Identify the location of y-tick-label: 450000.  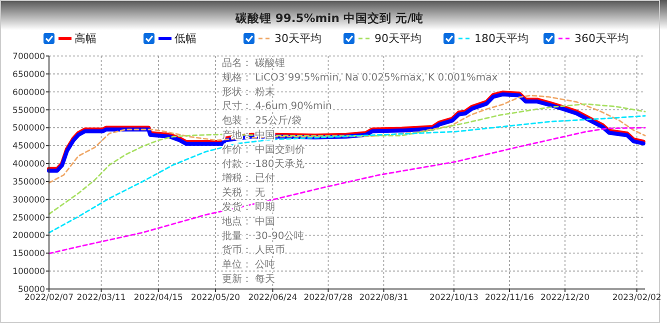
(28, 147).